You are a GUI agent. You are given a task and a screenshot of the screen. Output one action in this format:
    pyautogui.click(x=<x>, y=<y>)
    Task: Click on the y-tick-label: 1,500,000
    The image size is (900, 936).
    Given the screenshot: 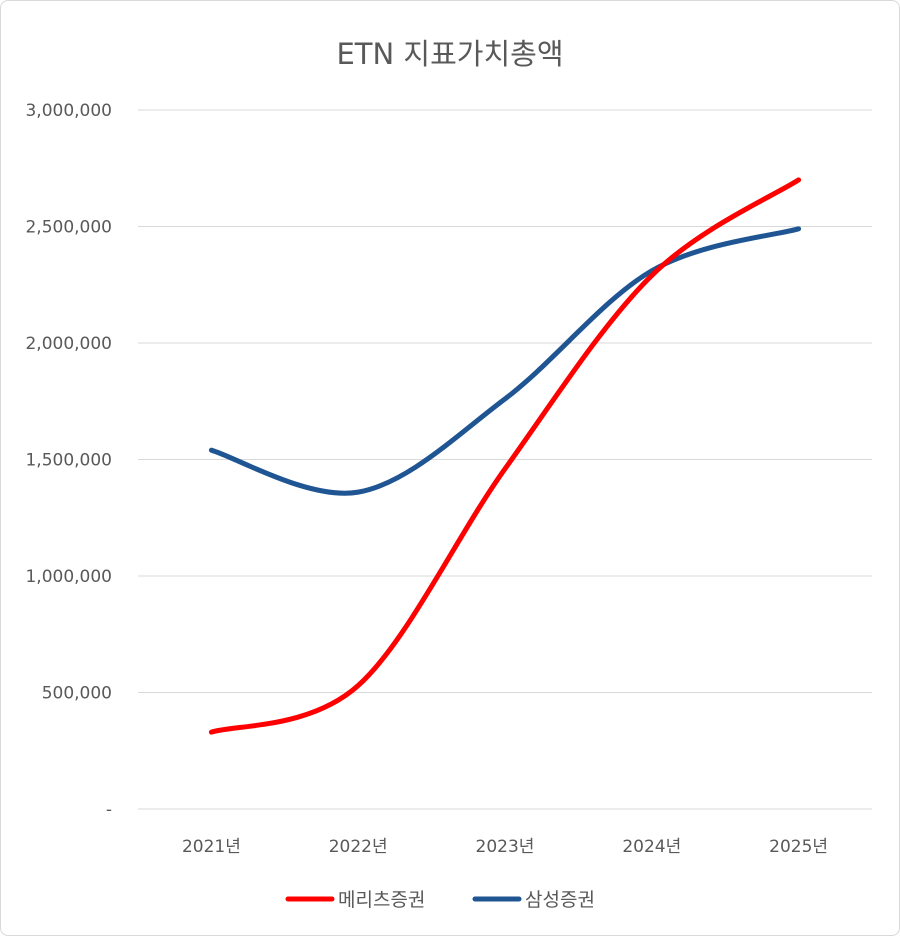 What is the action you would take?
    pyautogui.click(x=68, y=461)
    